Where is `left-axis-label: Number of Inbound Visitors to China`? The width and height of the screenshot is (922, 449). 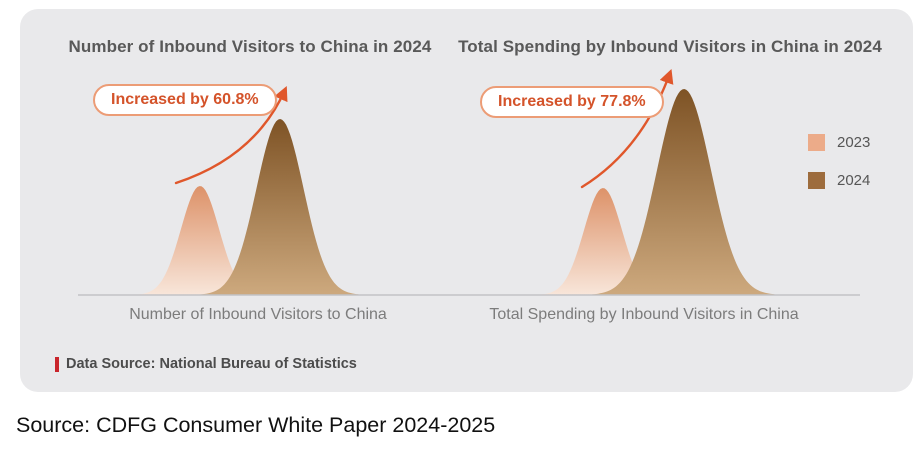 left-axis-label: Number of Inbound Visitors to China is located at coordinates (258, 314).